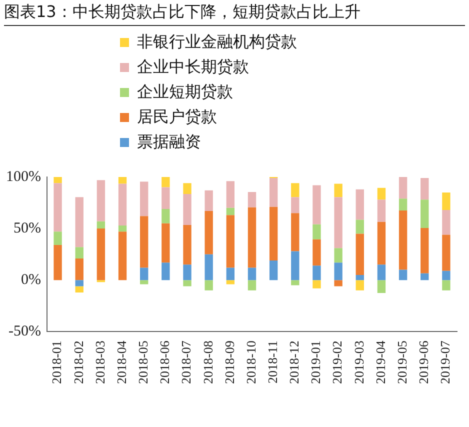  I want to click on x-tick-label: 2018-09, so click(229, 362).